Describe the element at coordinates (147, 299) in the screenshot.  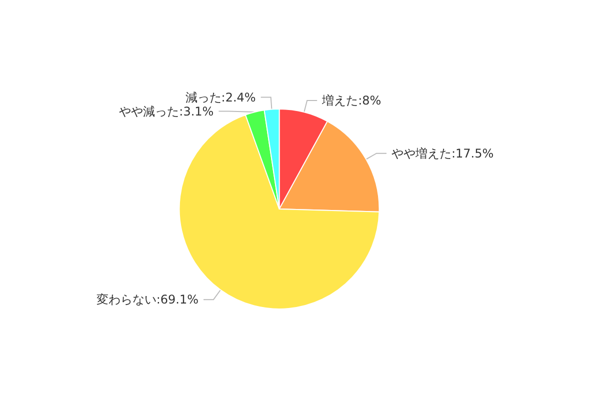
I see `slice-label: 変わらない:69.1%` at that location.